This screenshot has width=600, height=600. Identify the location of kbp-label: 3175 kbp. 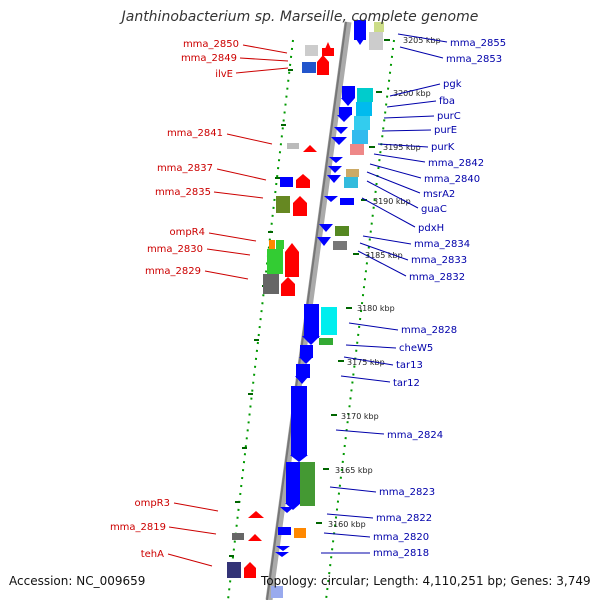
(366, 362).